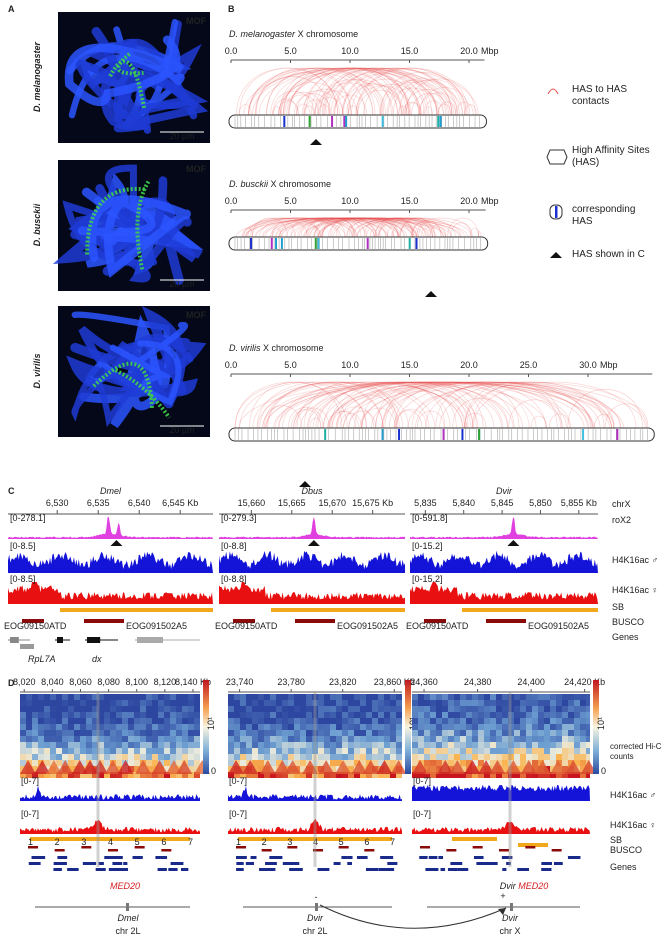 Image resolution: width=664 pixels, height=938 pixels. What do you see at coordinates (372, 503) in the screenshot?
I see `tick-label: 15,675 Kb` at bounding box center [372, 503].